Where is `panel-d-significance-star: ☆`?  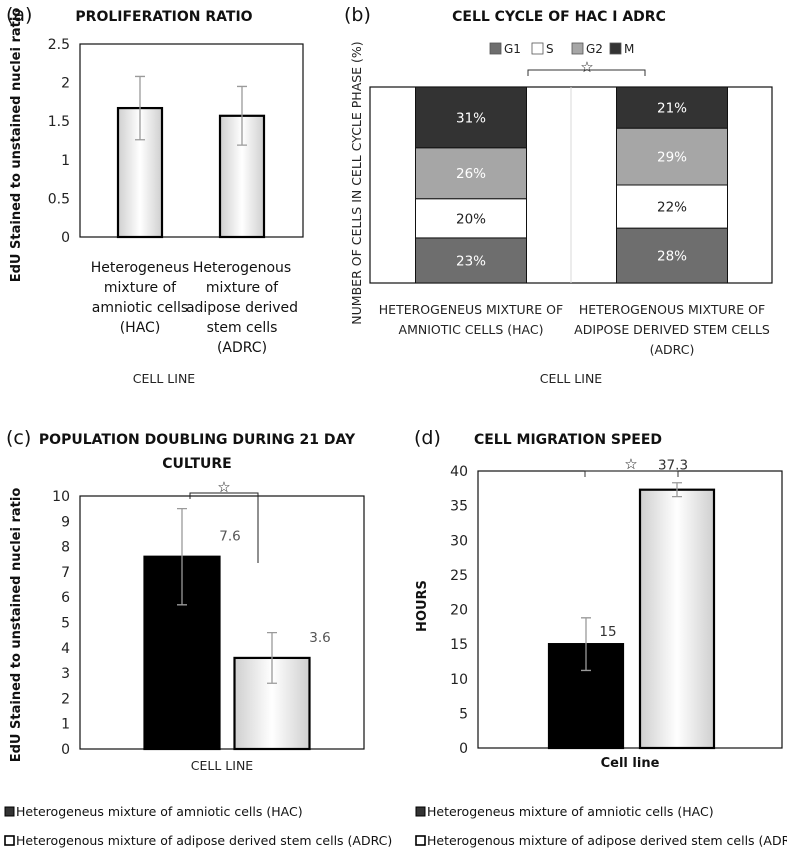 panel-d-significance-star: ☆ is located at coordinates (630, 464).